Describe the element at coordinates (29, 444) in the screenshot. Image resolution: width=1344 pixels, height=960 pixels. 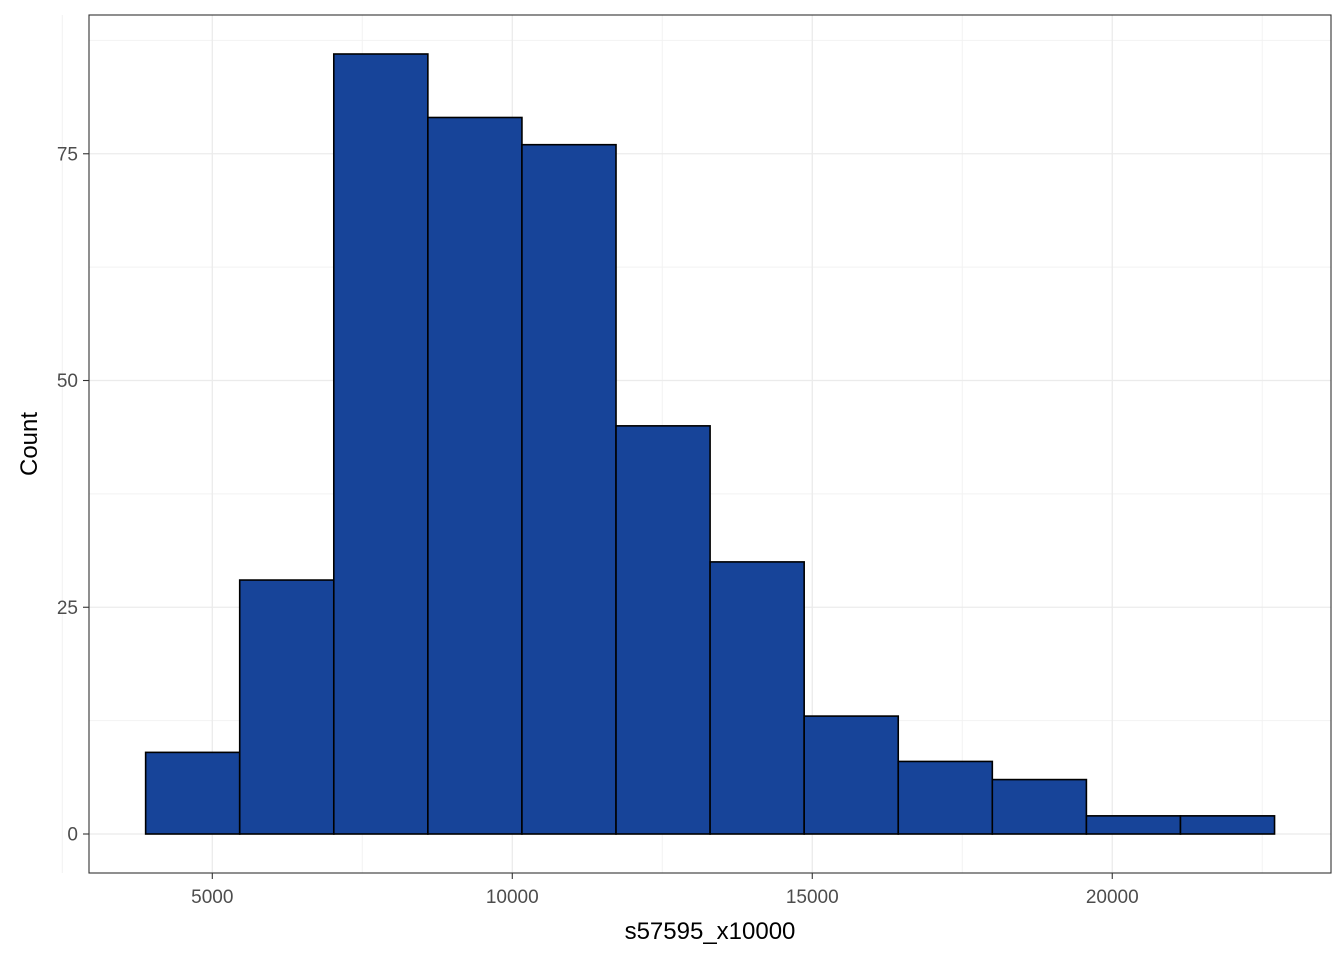
I see `y-axis-title: Count` at that location.